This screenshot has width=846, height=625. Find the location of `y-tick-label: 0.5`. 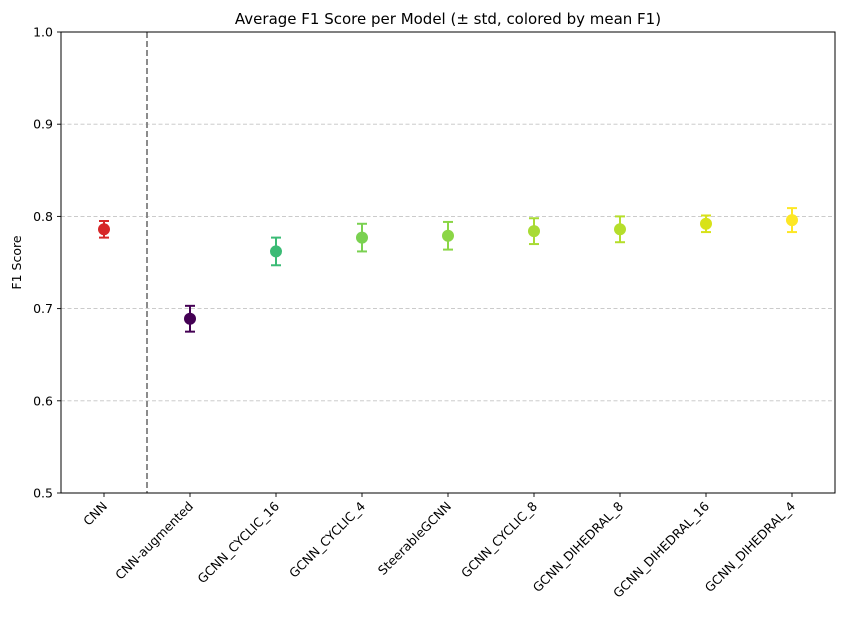

y-tick-label: 0.5 is located at coordinates (43, 493).